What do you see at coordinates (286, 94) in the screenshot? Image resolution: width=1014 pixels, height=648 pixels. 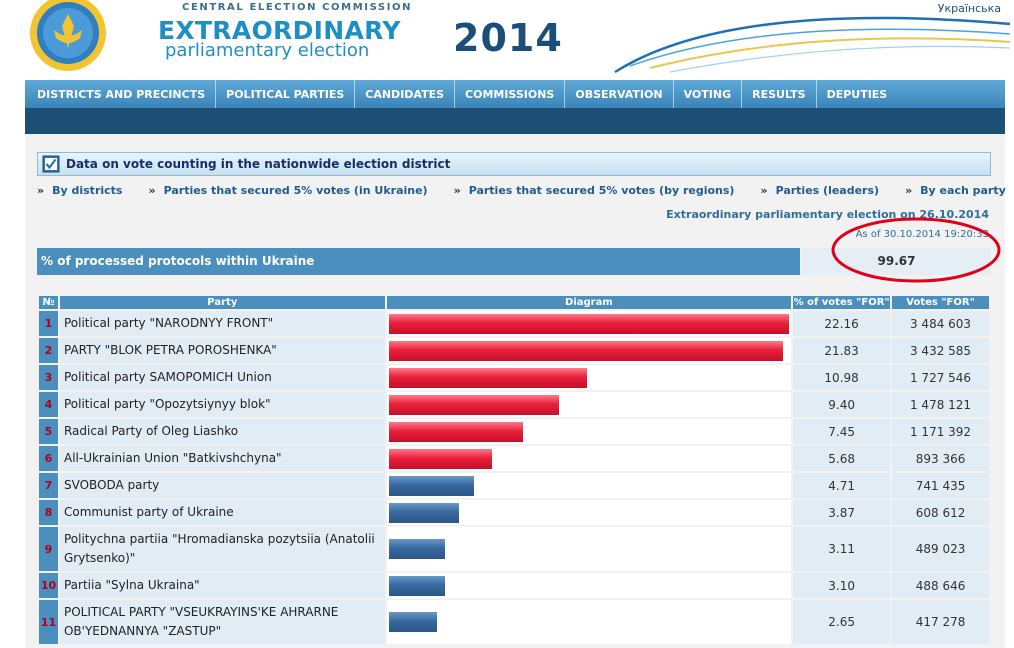 I see `nav-item-political-parties: POLITICAL PARTIES` at bounding box center [286, 94].